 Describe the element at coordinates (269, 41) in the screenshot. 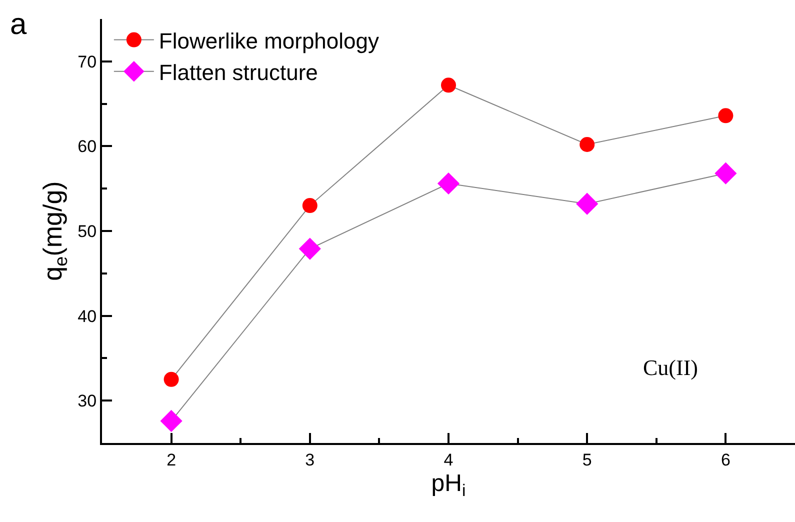

I see `legend-label: Flowerlike morphology` at that location.